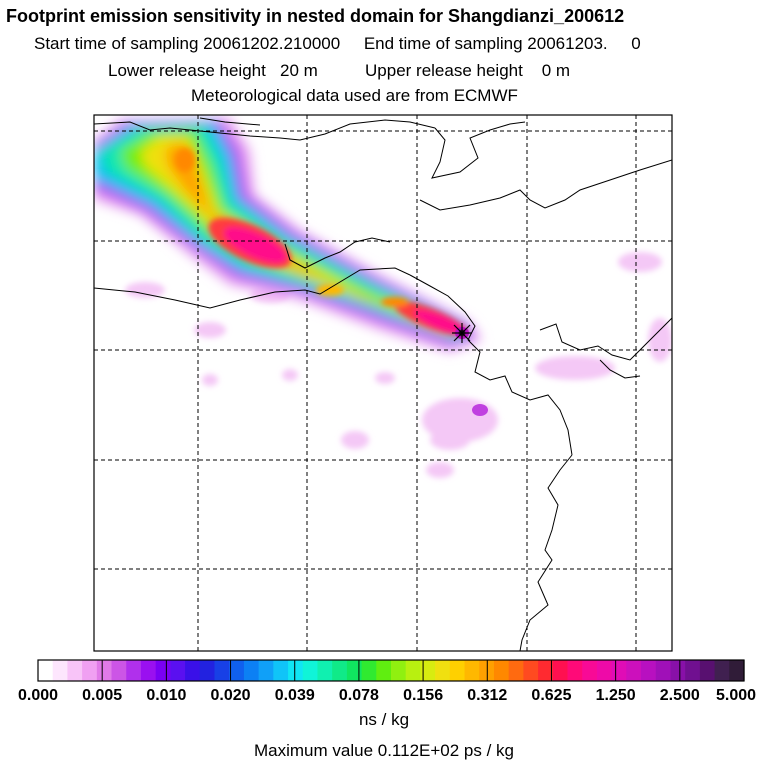 Image resolution: width=768 pixels, height=768 pixels. Describe the element at coordinates (231, 695) in the screenshot. I see `colorbar-tick-label: 0.020` at that location.